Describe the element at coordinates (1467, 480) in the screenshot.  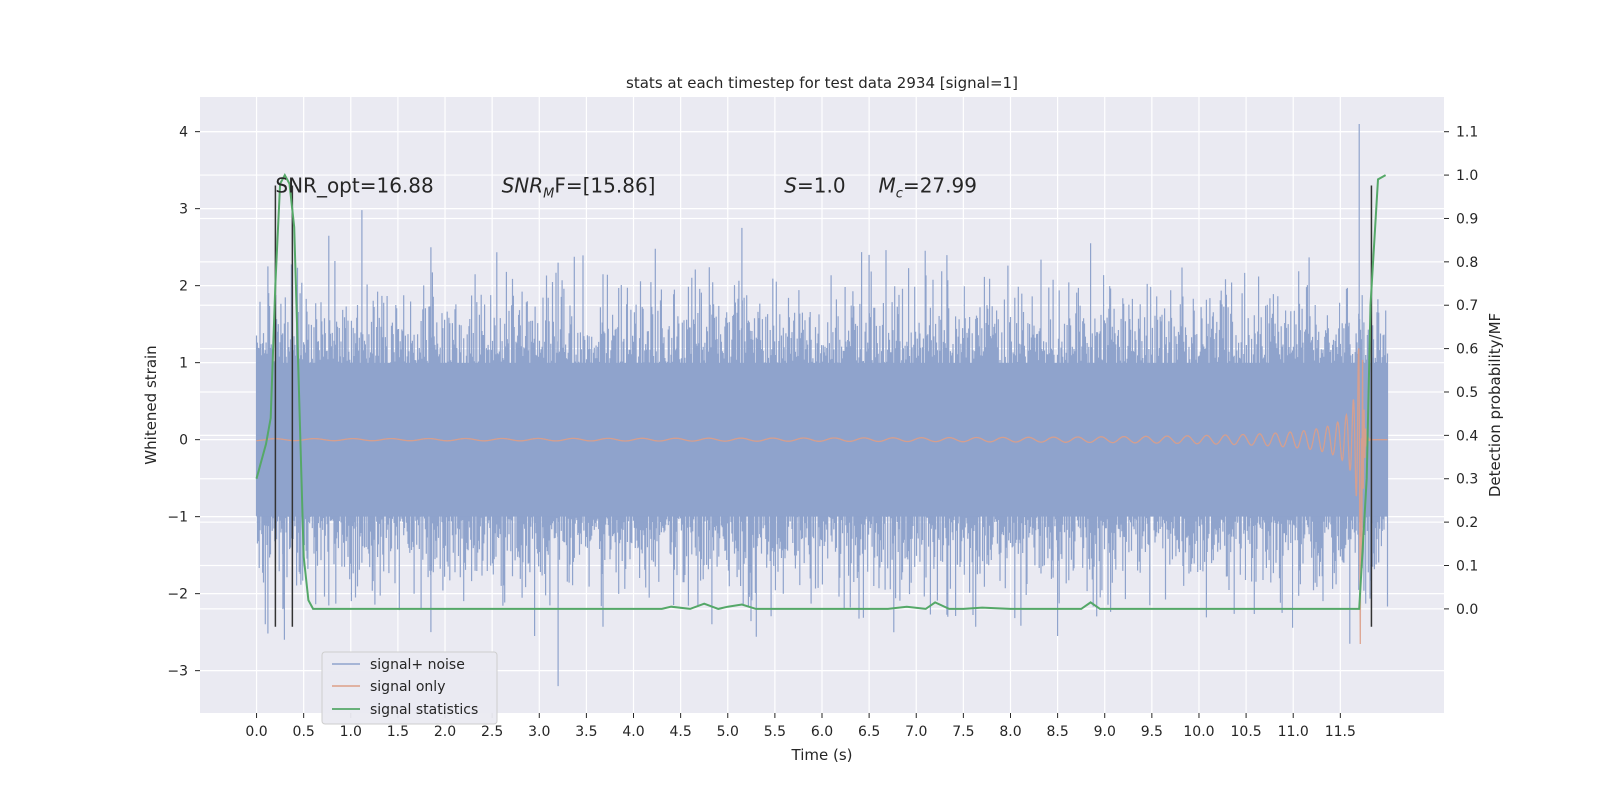
I see `y2-tick-label: 0.3` at that location.